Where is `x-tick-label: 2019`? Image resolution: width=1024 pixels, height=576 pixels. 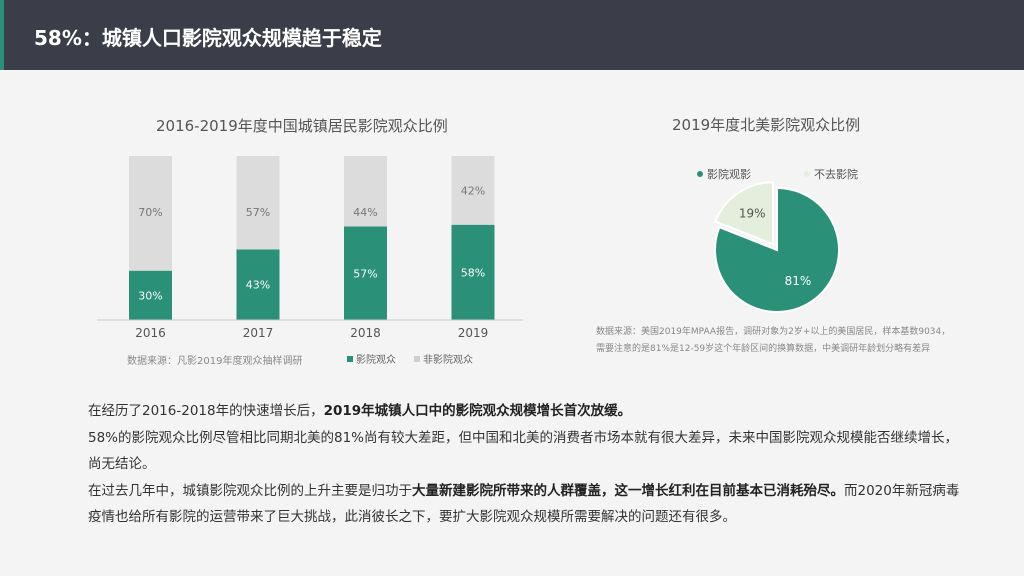
x-tick-label: 2019 is located at coordinates (473, 333).